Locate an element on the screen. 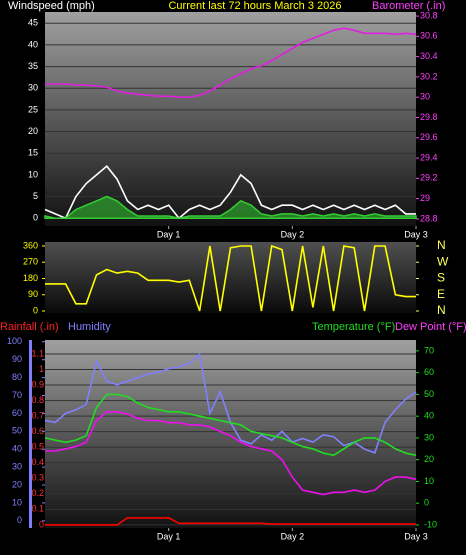  y3-tick-label: 50 is located at coordinates (17, 431).